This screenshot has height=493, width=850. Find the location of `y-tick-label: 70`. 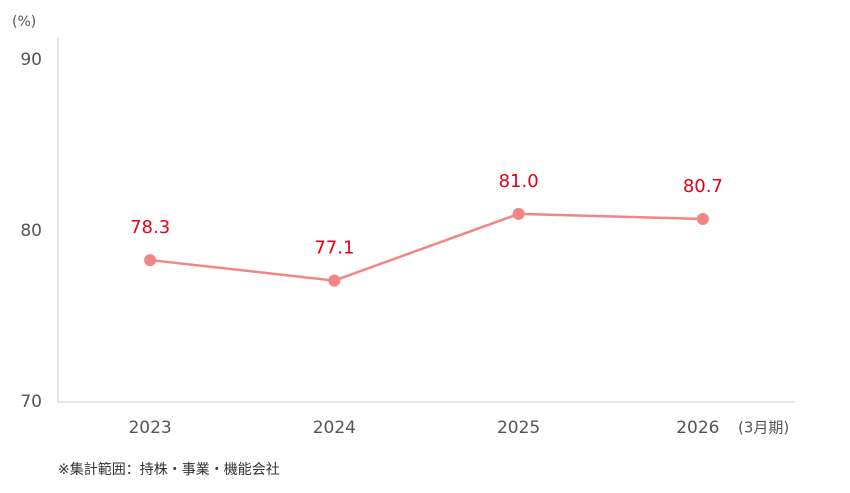

y-tick-label: 70 is located at coordinates (31, 402).